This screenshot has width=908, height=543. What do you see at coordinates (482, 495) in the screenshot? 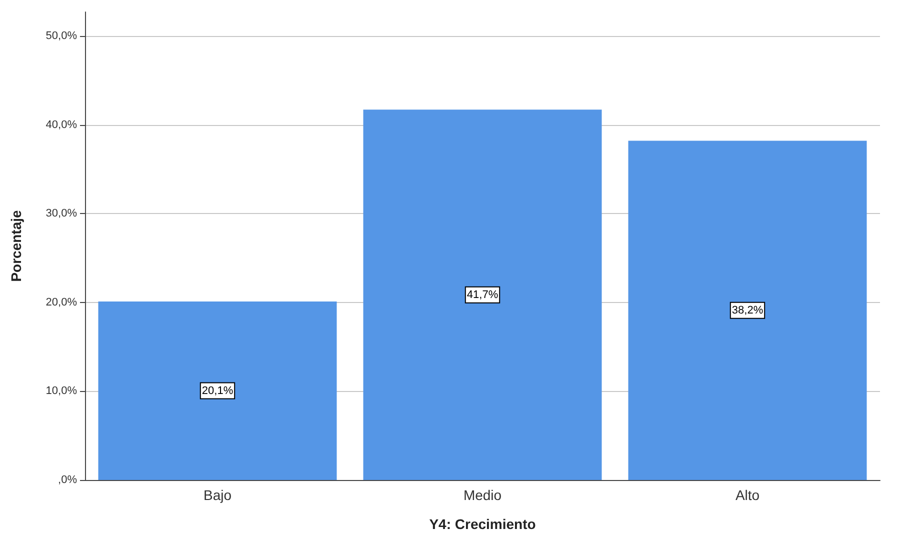
I see `x-tick-label: Medio` at bounding box center [482, 495].